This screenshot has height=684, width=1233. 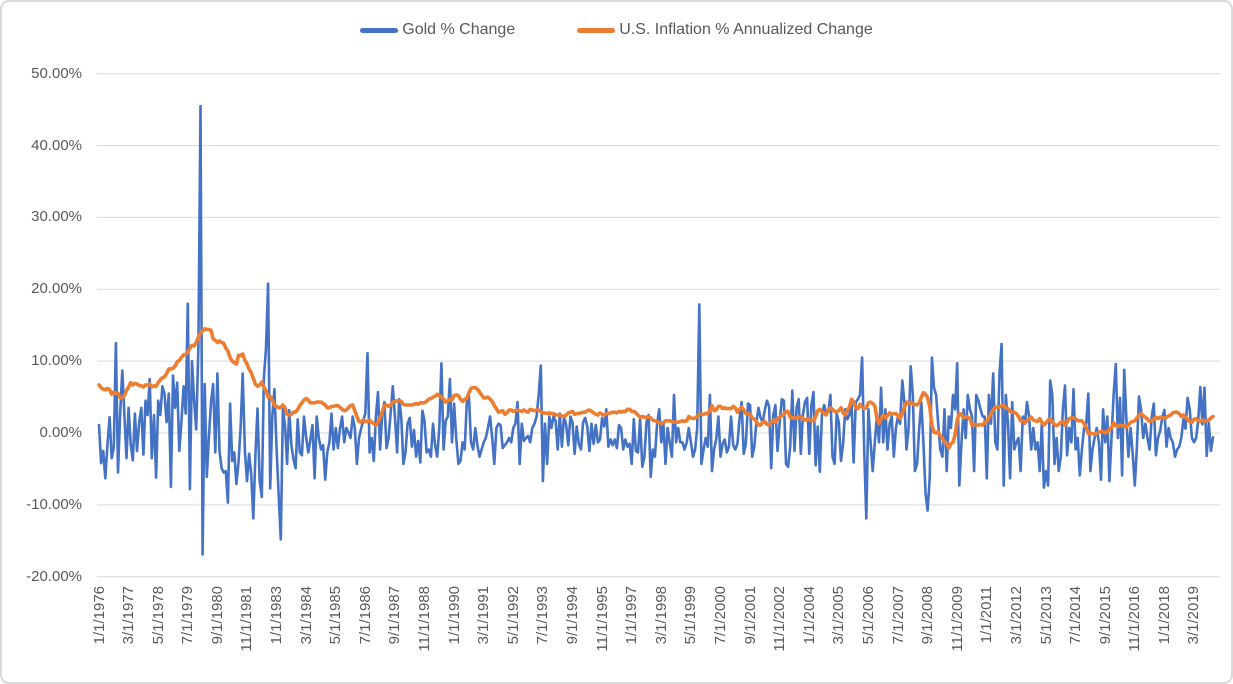 I want to click on x-axis-label: 1/1/2018, so click(x=1164, y=615).